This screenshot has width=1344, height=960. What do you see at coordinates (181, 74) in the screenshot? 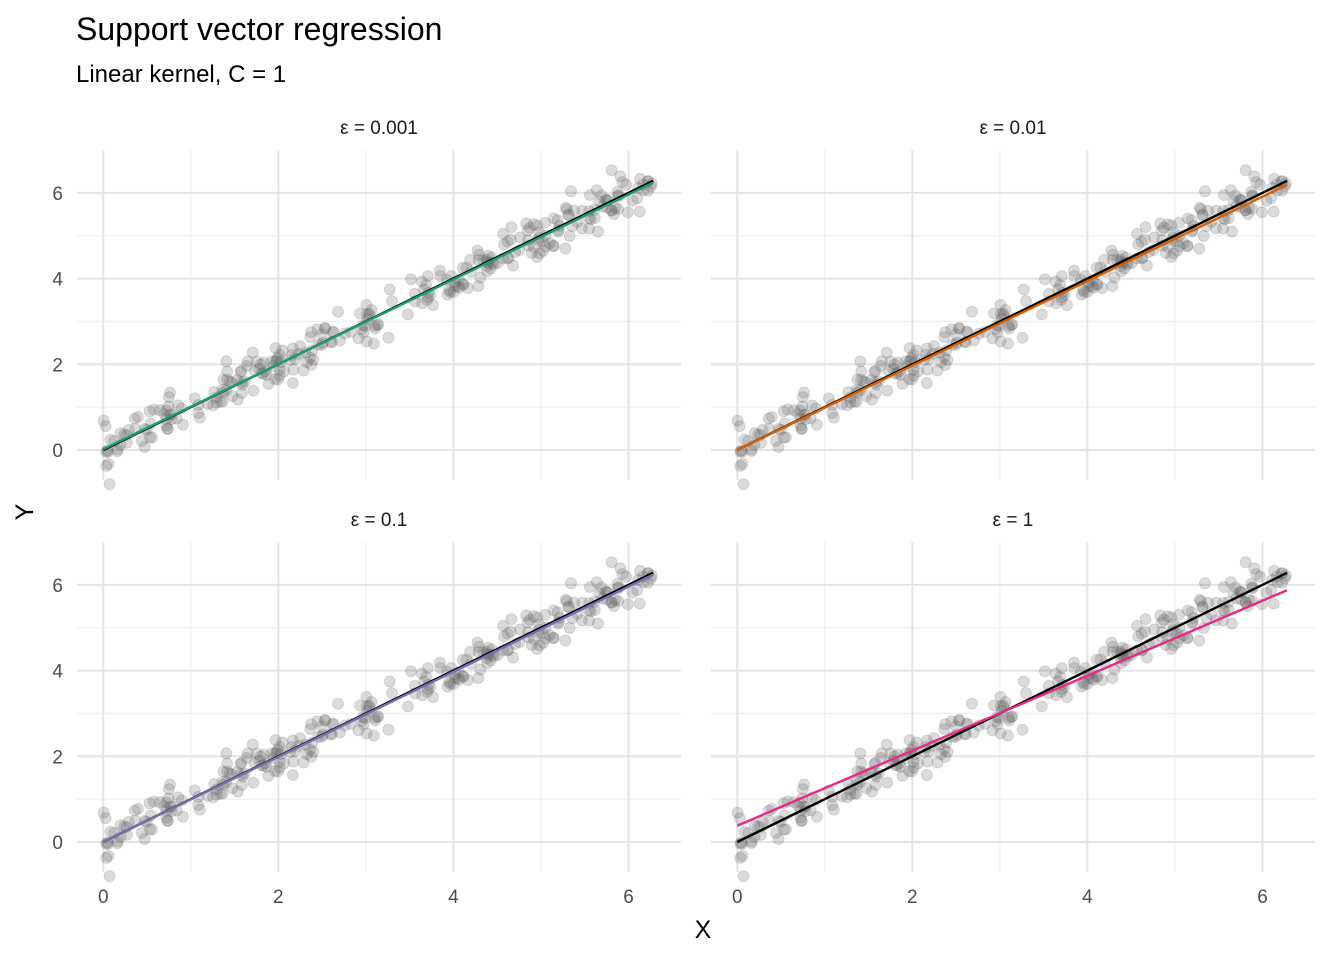
I see `chart-subtitle: Linear kernel, C = 1` at bounding box center [181, 74].